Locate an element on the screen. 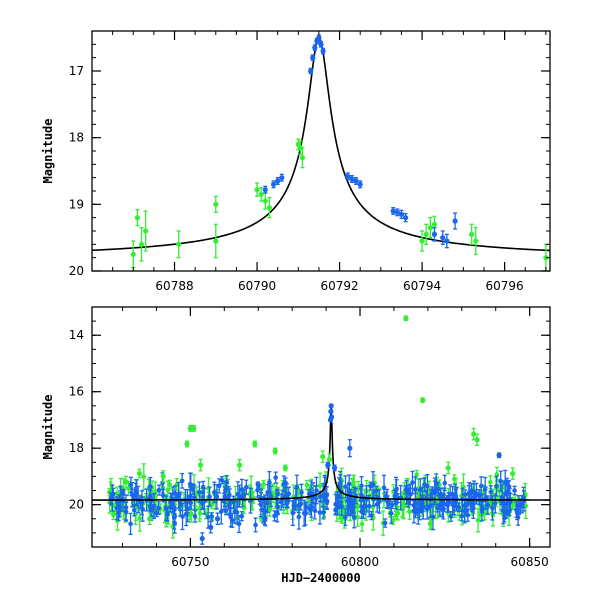 The height and width of the screenshot is (600, 600). bottom-xlabel: HJD−2400000 is located at coordinates (320, 578).